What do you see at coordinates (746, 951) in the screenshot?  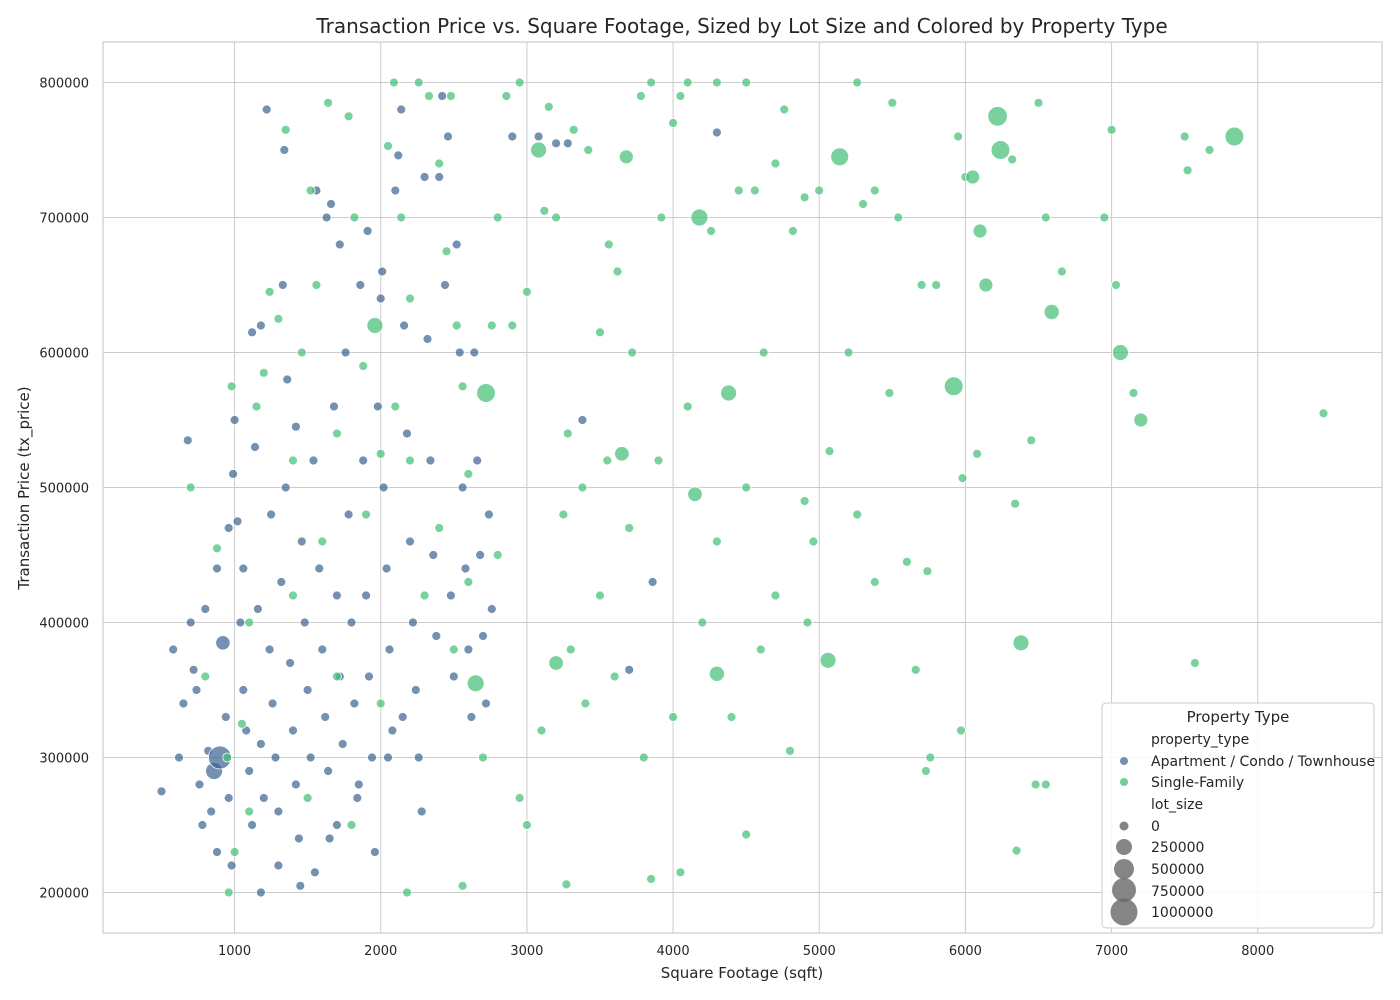 I see `x-tick-labels: 1000 2000 3000 4000 5000 6000 7000 8000` at bounding box center [746, 951].